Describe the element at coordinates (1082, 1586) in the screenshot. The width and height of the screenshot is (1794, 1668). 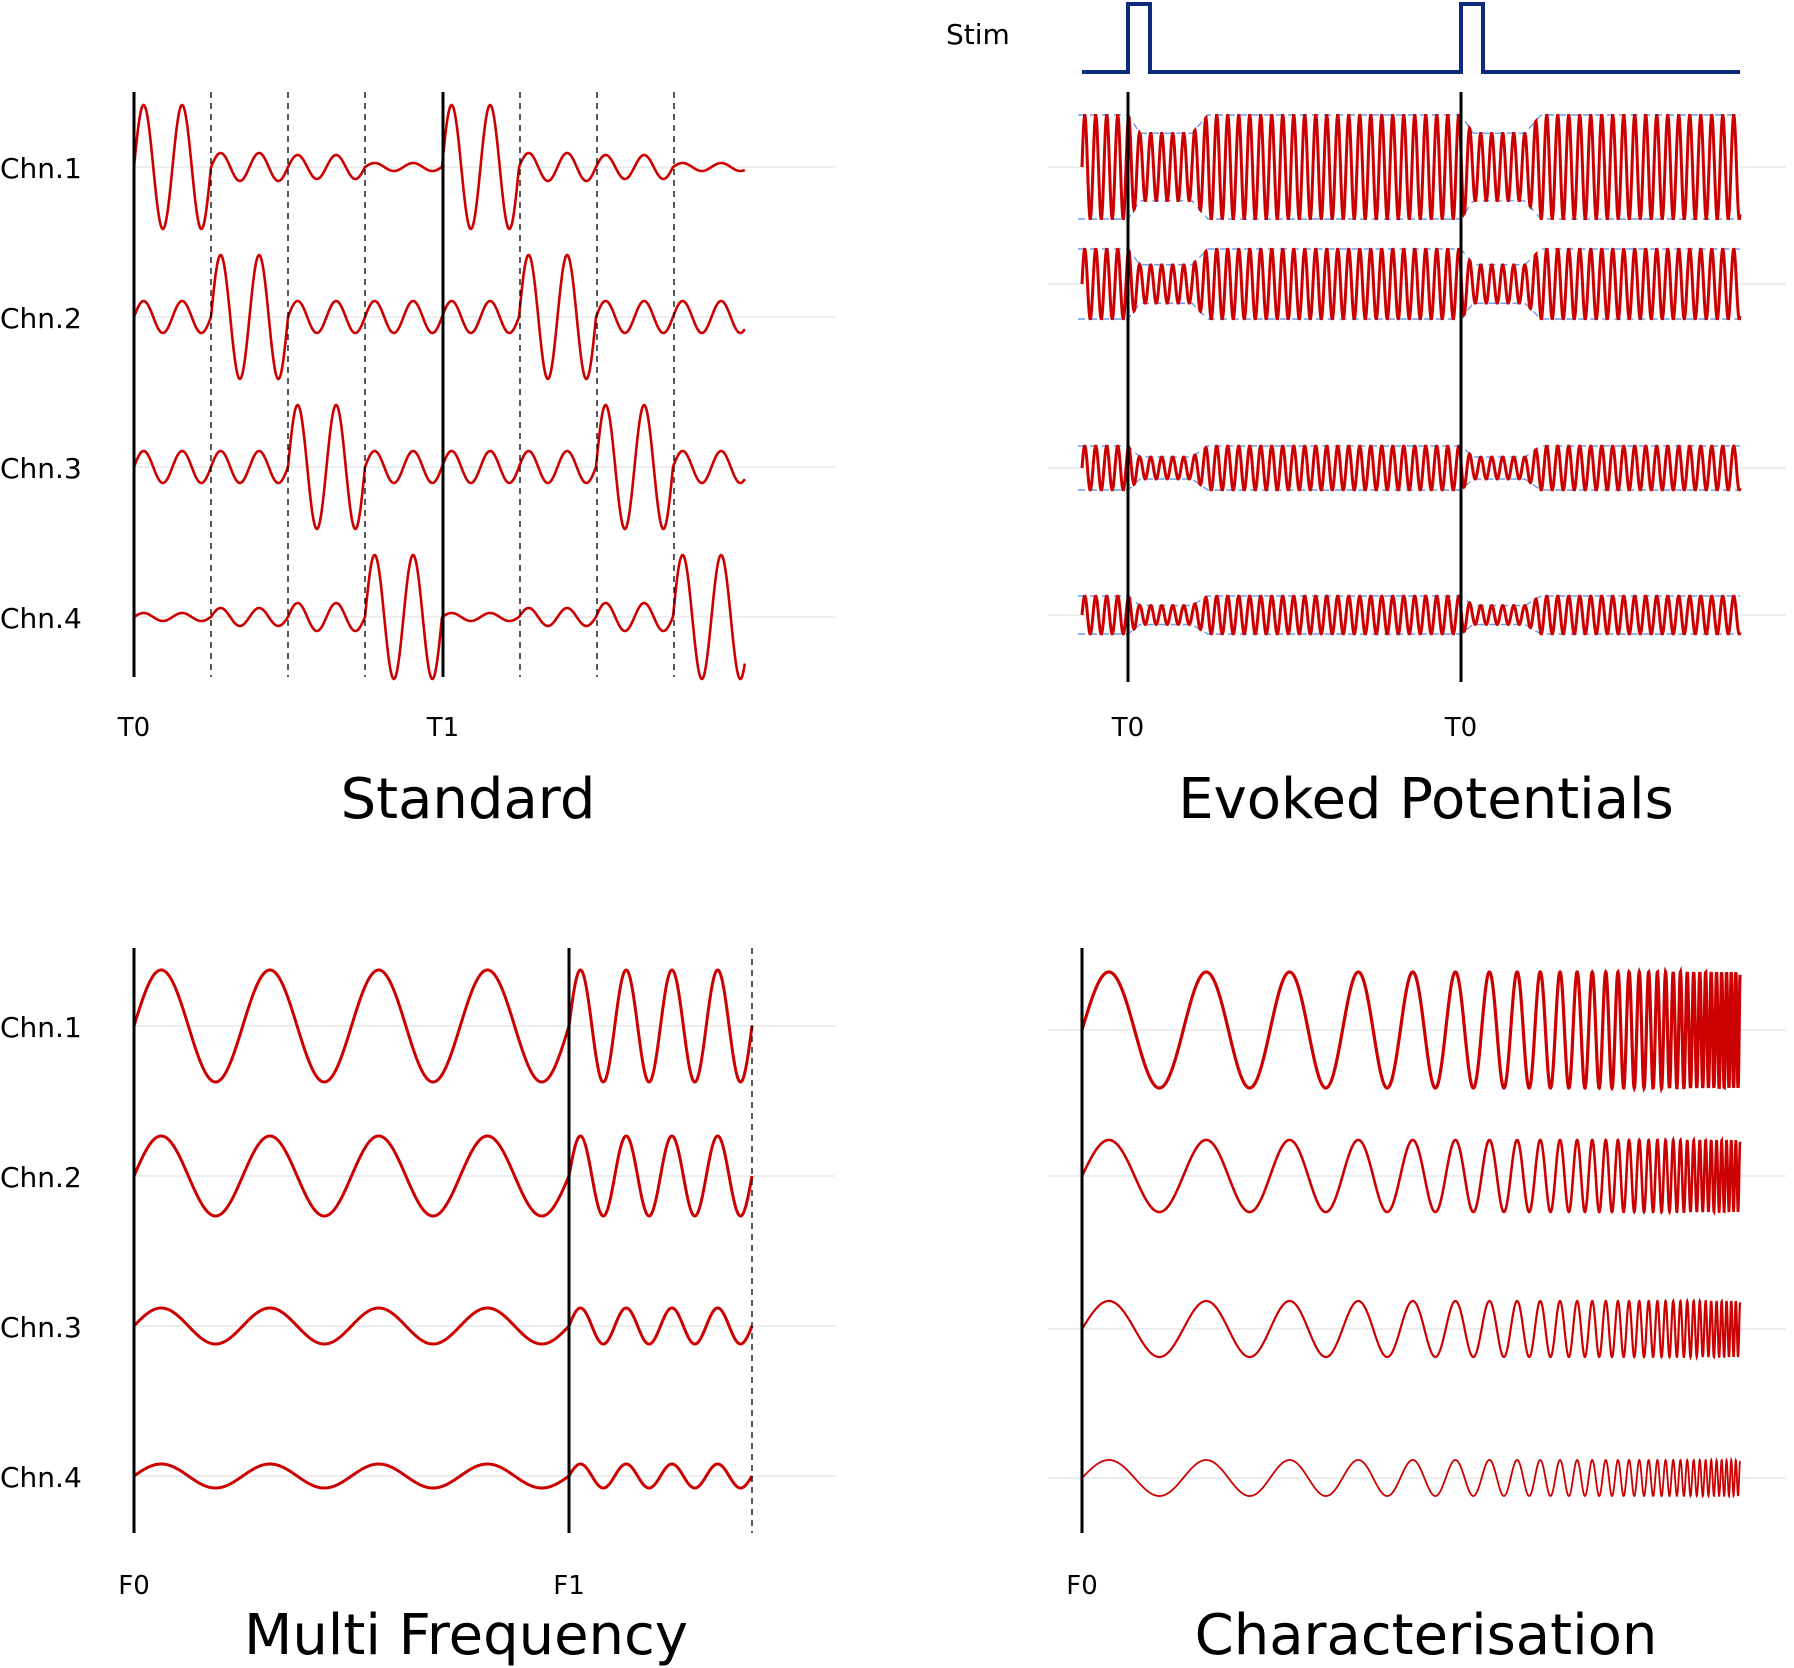
I see `characterisation-marker-label-f0: F0` at that location.